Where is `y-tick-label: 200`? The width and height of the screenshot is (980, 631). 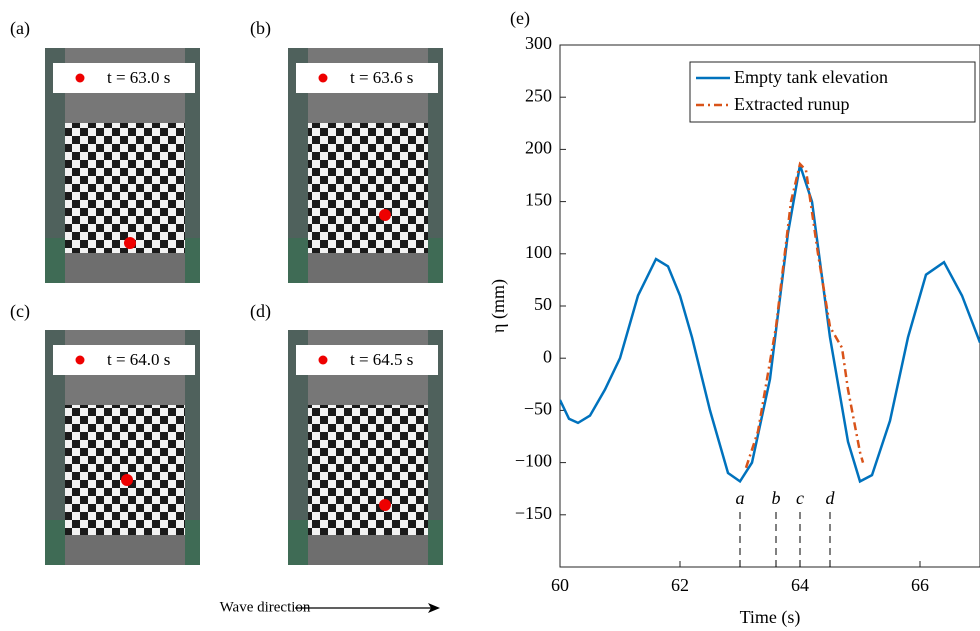 y-tick-label: 200 is located at coordinates (538, 148).